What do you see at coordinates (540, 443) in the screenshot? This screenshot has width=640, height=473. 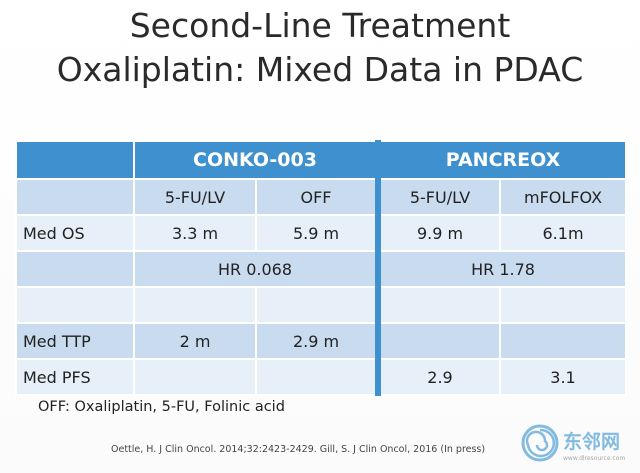 I see `spiral-logo-icon` at bounding box center [540, 443].